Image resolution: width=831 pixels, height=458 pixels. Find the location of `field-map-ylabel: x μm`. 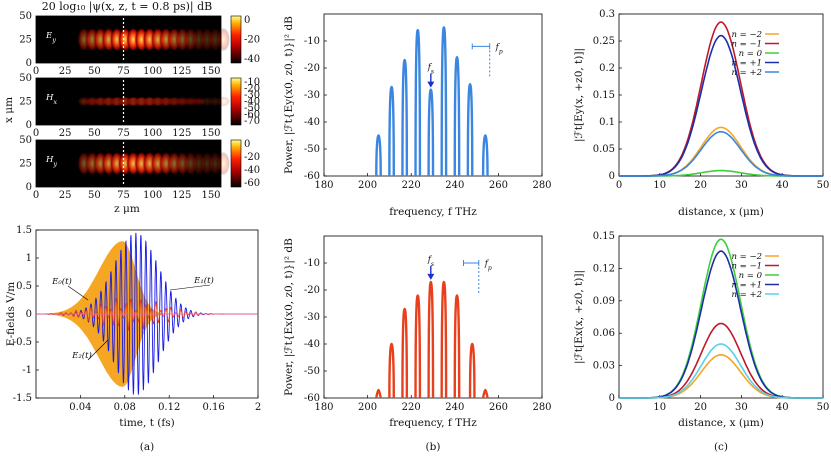

field-map-ylabel: x μm is located at coordinates (9, 110).